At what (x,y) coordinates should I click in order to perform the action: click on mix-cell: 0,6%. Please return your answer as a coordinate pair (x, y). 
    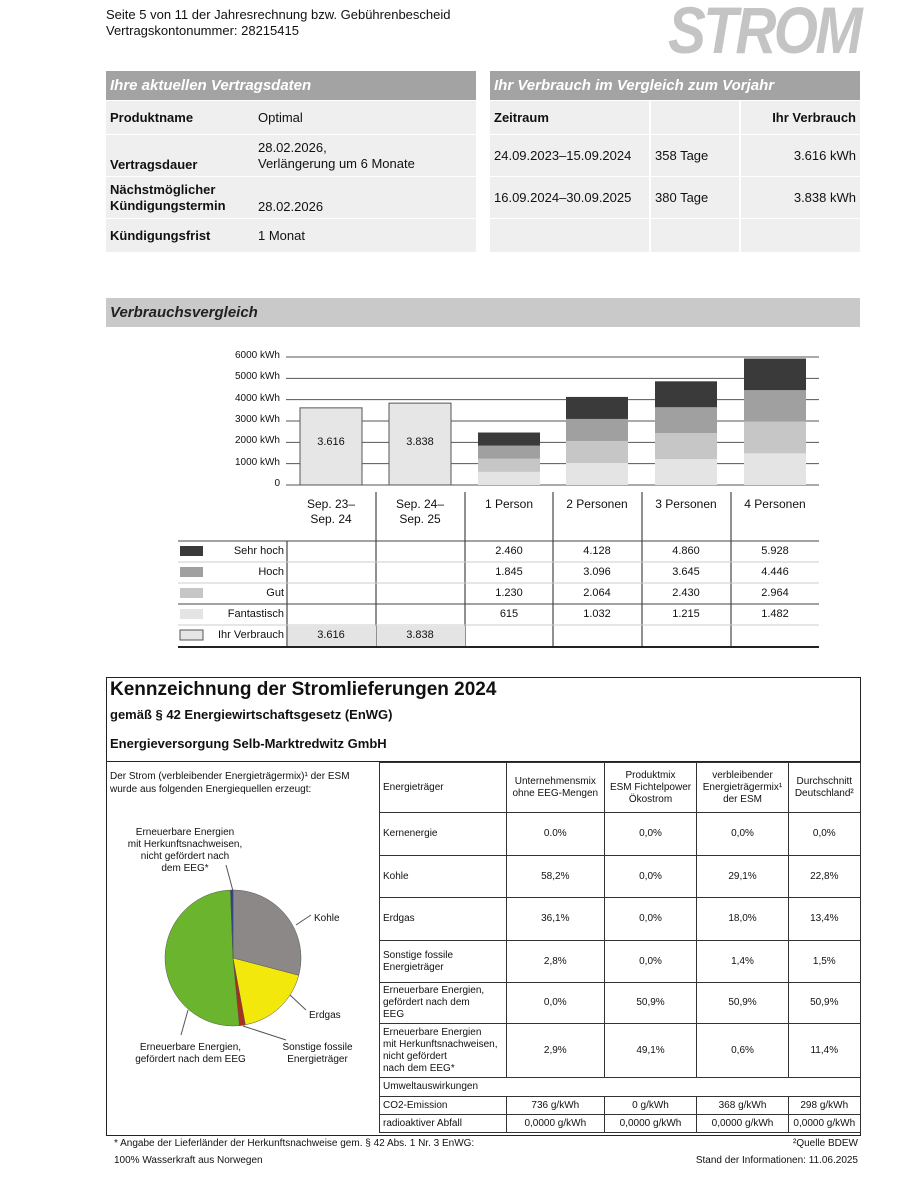
    Looking at the image, I should click on (742, 1050).